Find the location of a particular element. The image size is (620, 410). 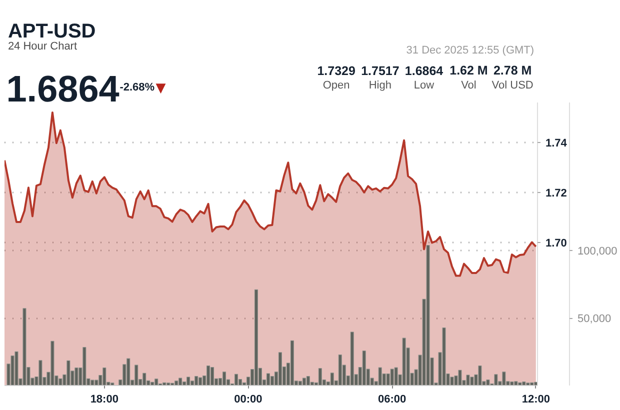

text: High is located at coordinates (380, 86).